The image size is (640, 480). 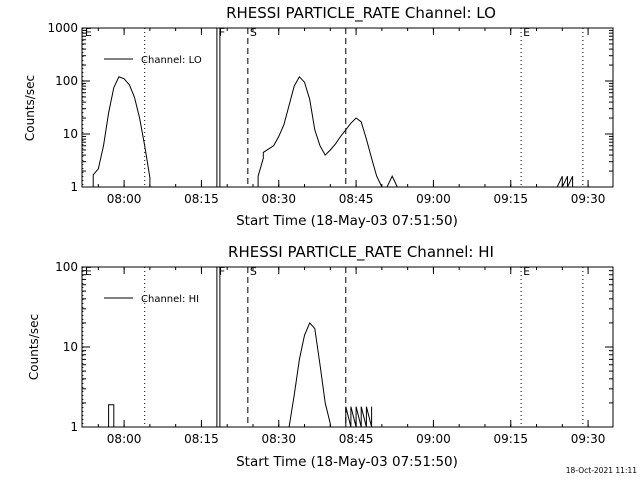 What do you see at coordinates (70, 134) in the screenshot?
I see `lo-y-tick-label: 10` at bounding box center [70, 134].